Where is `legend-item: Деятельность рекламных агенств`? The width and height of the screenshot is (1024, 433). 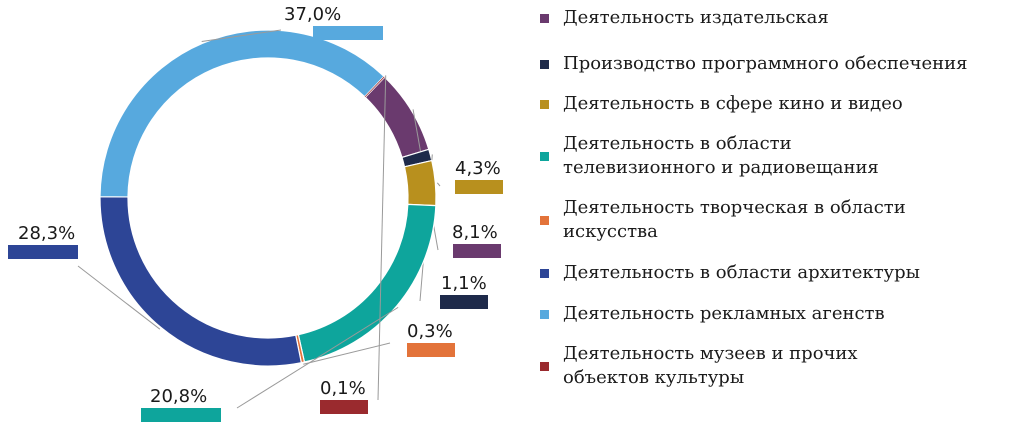 legend-item: Деятельность рекламных агенств is located at coordinates (712, 314).